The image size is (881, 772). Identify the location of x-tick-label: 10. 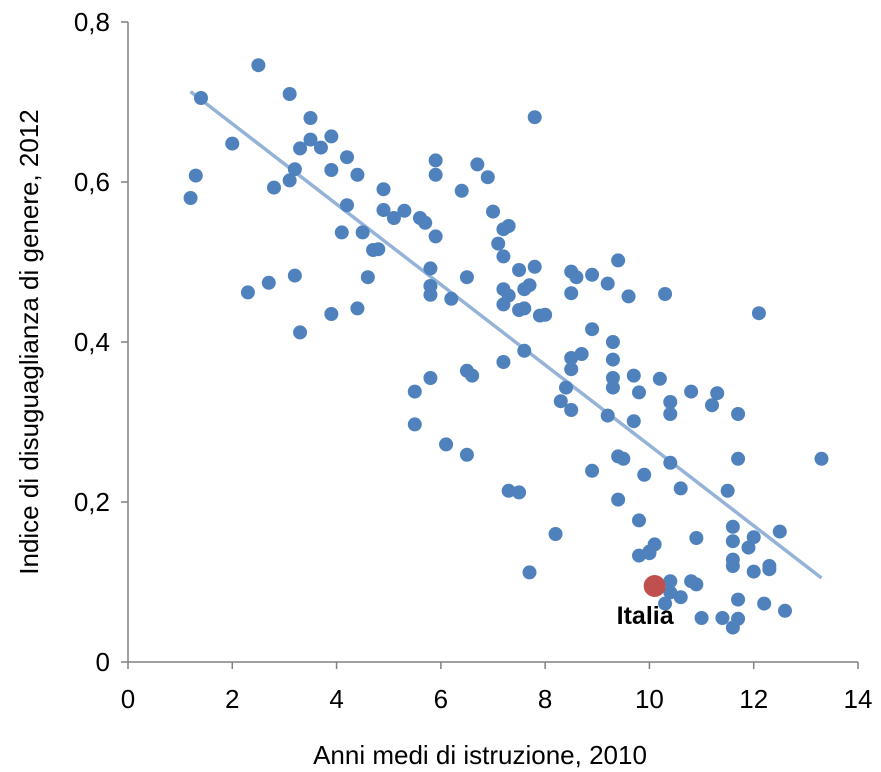
(649, 699).